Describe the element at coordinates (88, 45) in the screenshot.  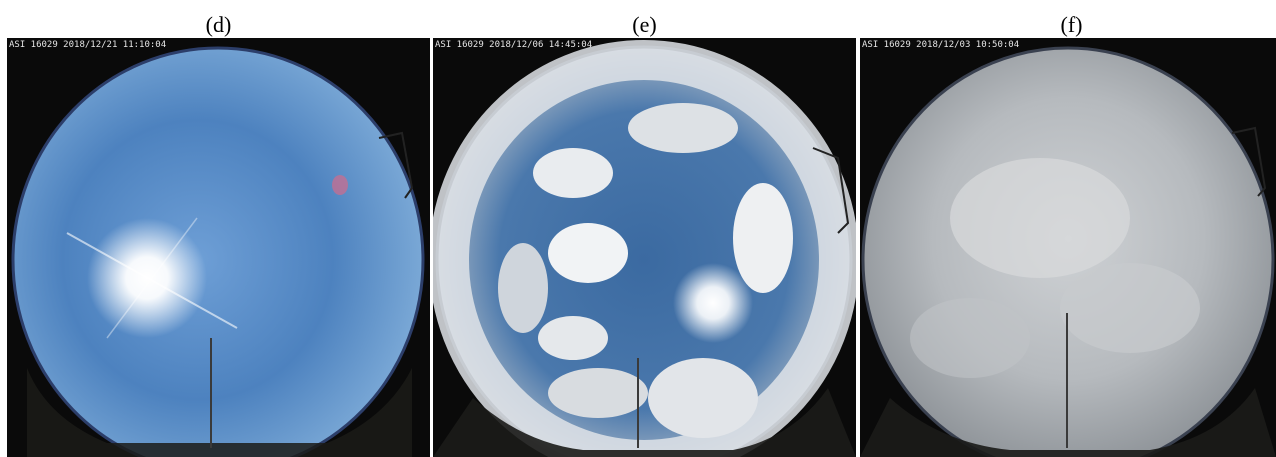
I see `panel-d-timestamp: ASI 16029 2018/12/21 11:10:04` at that location.